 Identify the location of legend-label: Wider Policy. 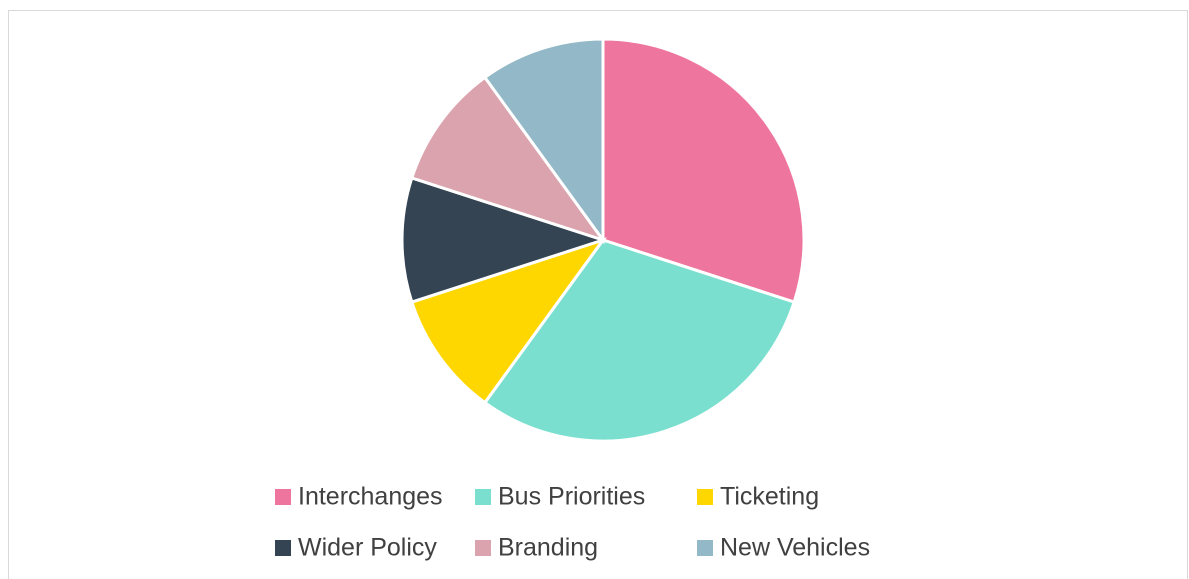
(367, 548).